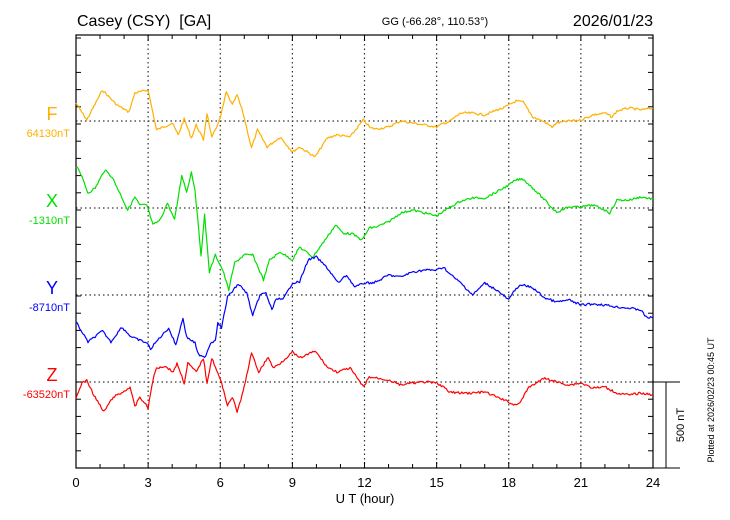 This screenshot has width=730, height=520. I want to click on series-baseline-z: -63520nT, so click(46, 395).